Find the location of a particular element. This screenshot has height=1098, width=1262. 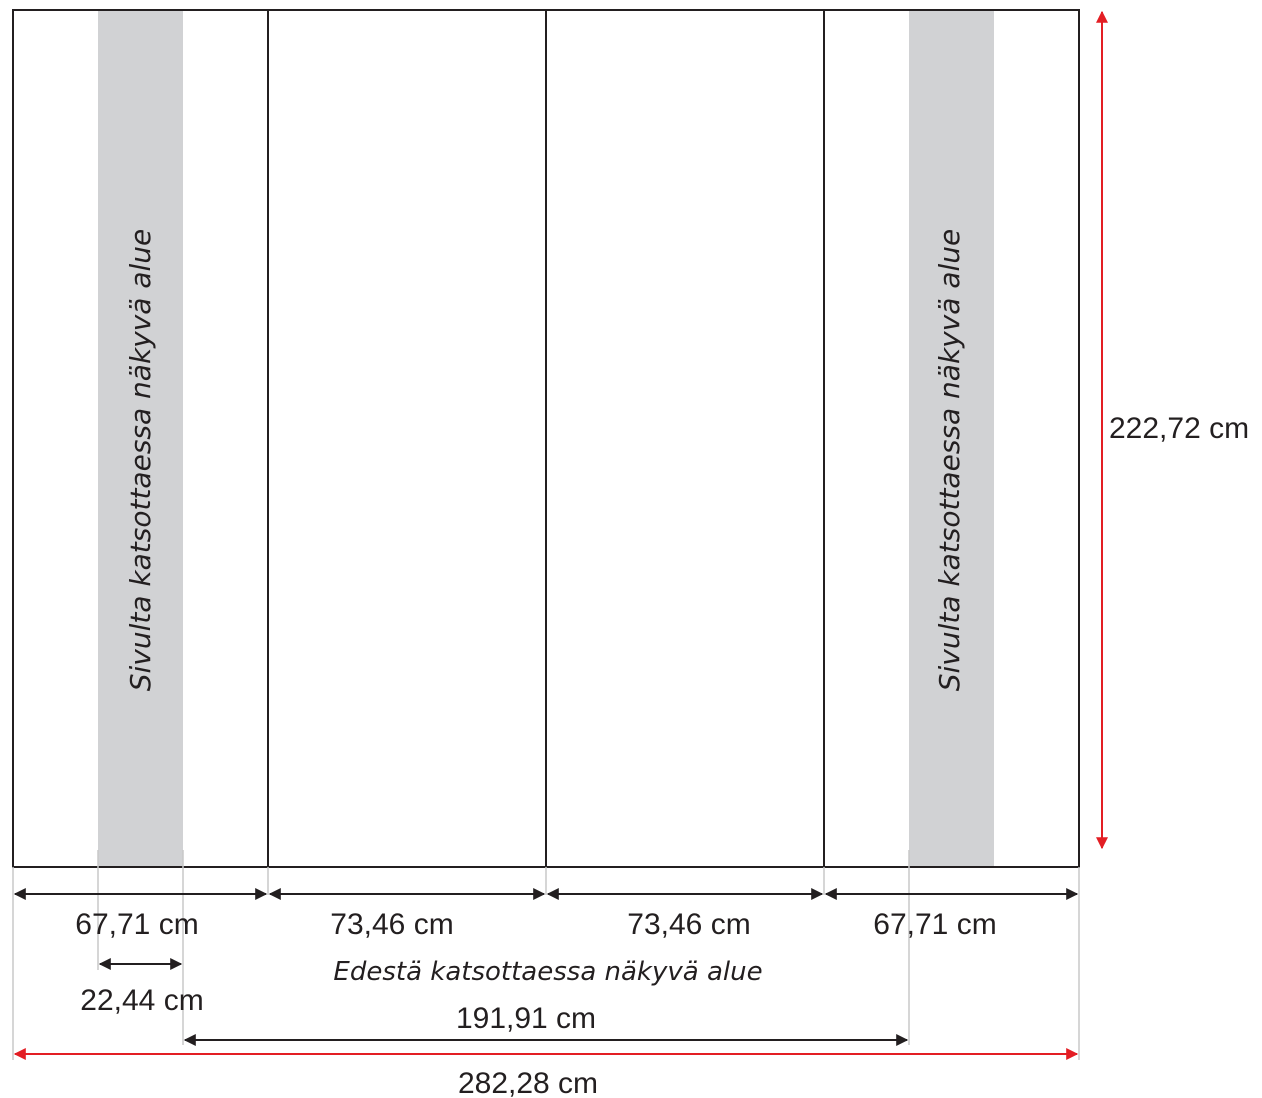

side-view-strip-left is located at coordinates (140, 438).